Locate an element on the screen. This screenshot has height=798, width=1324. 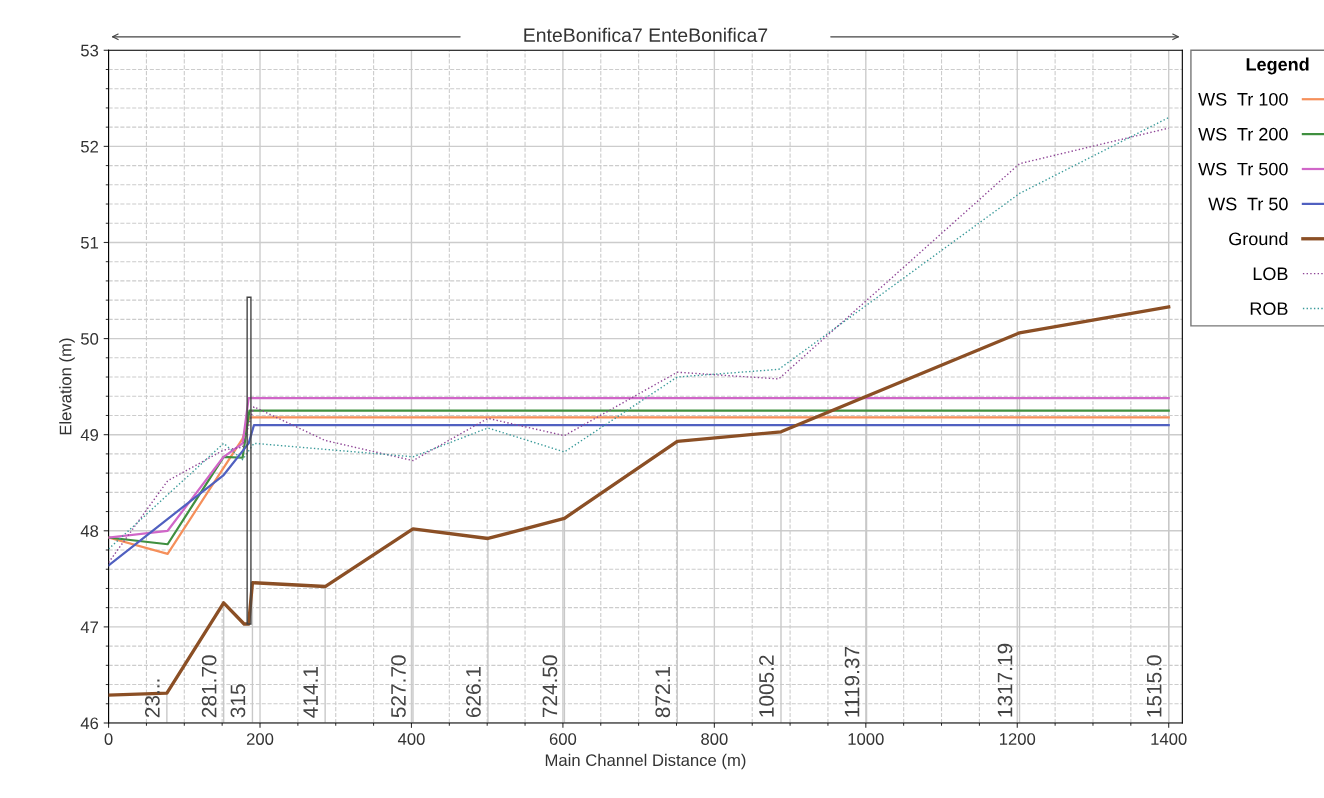
x-tick-label: 1400 is located at coordinates (1169, 739).